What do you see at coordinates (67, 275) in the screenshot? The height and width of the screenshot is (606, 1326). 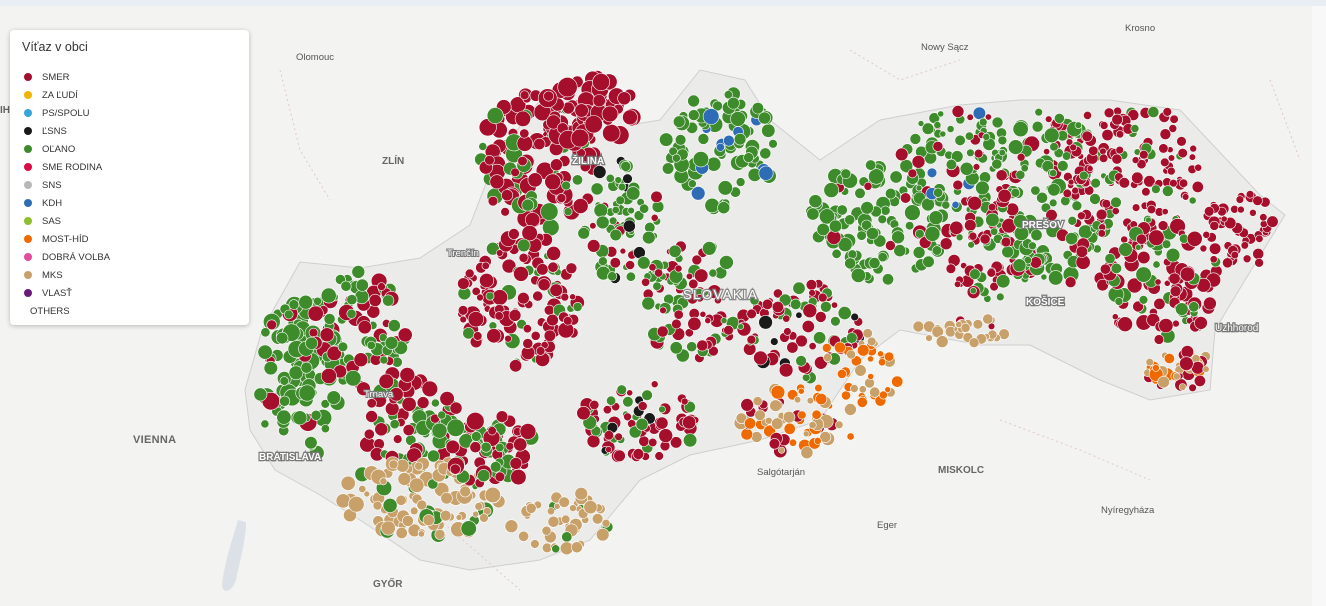 I see `legend-item: MKS` at bounding box center [67, 275].